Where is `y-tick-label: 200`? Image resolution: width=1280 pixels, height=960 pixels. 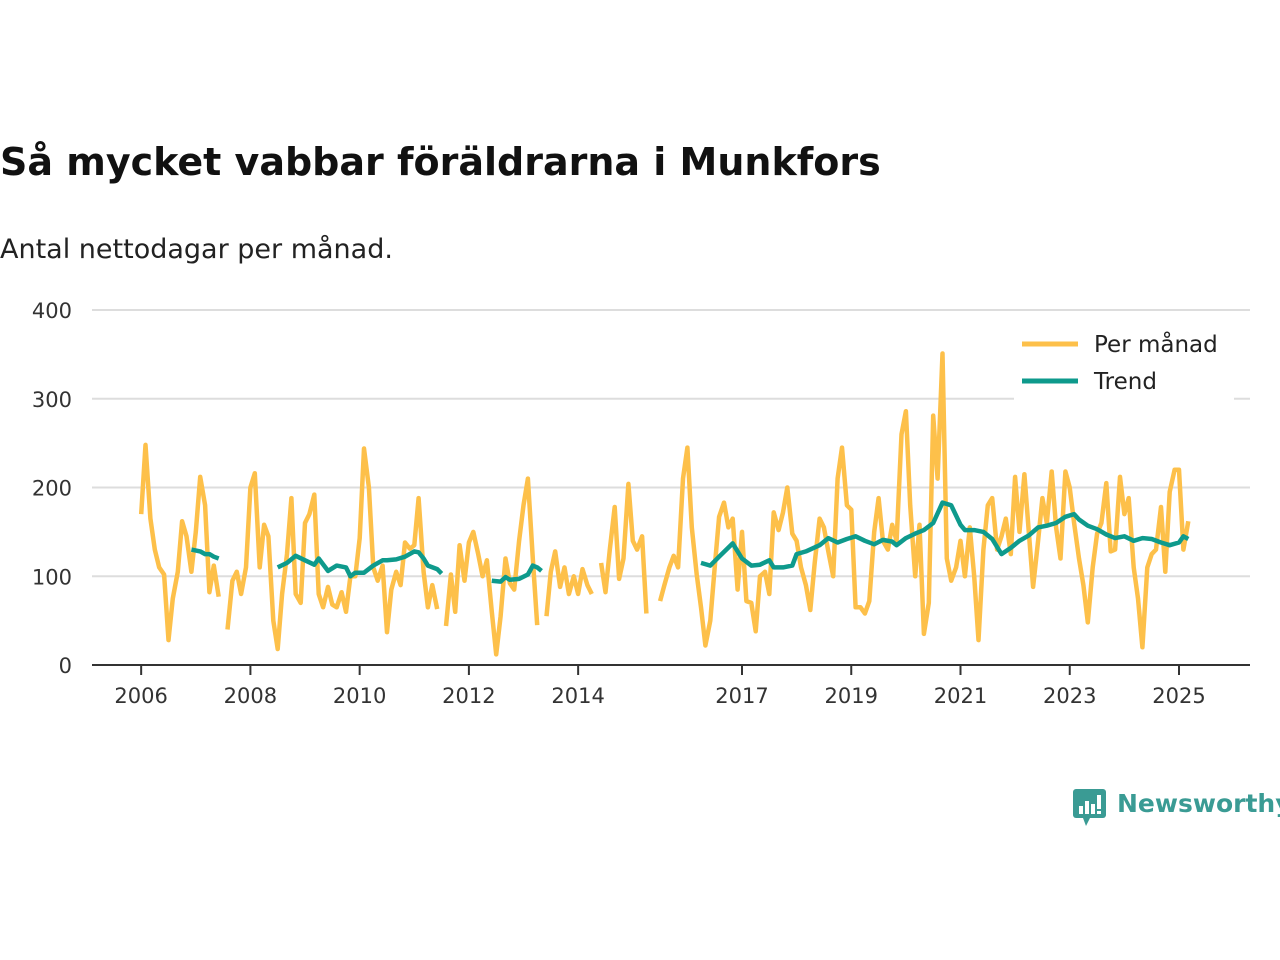
y-tick-label: 200 is located at coordinates (52, 489).